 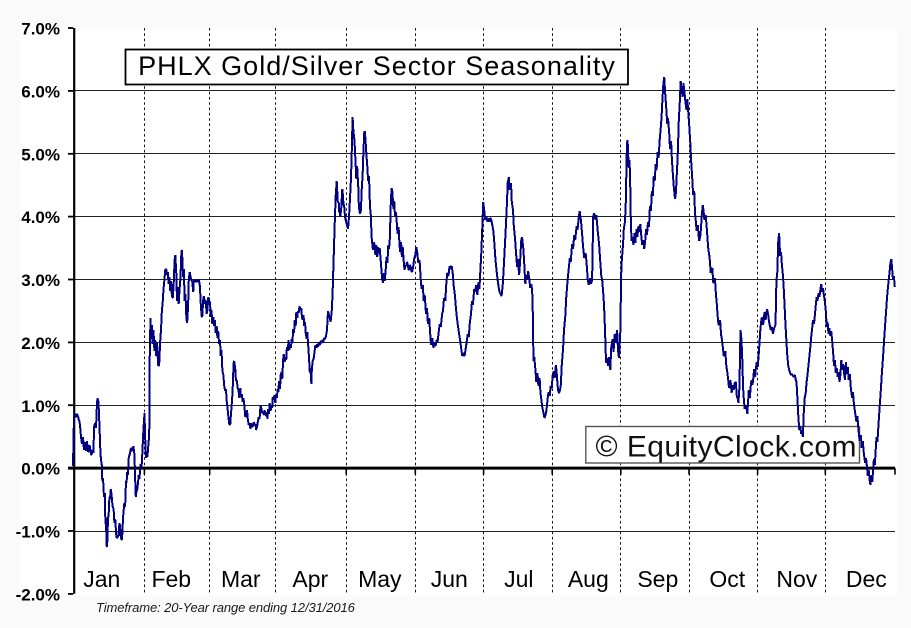 What do you see at coordinates (38, 532) in the screenshot?
I see `svg-text: -1.0%` at bounding box center [38, 532].